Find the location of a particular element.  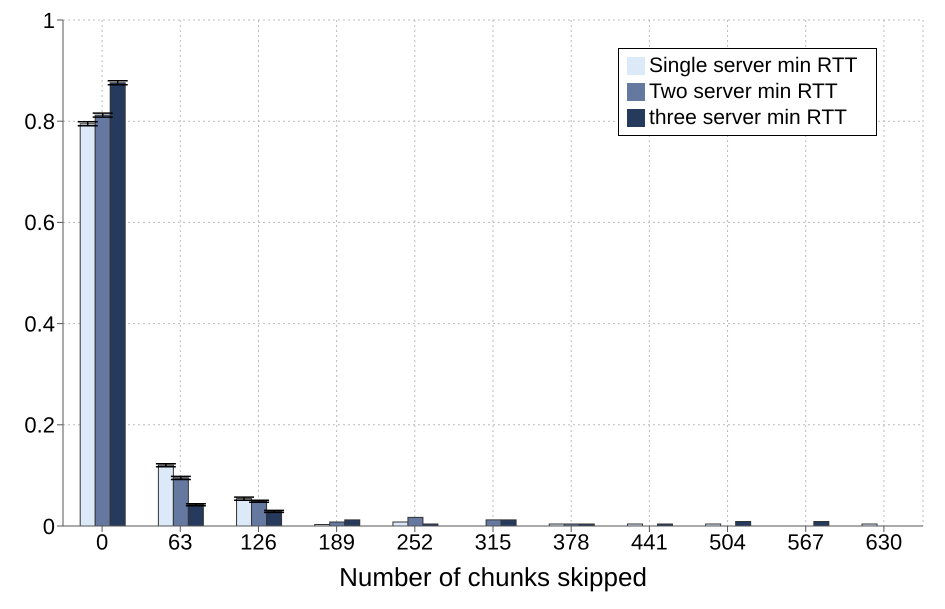

x-tick-label: 0 is located at coordinates (102, 542).